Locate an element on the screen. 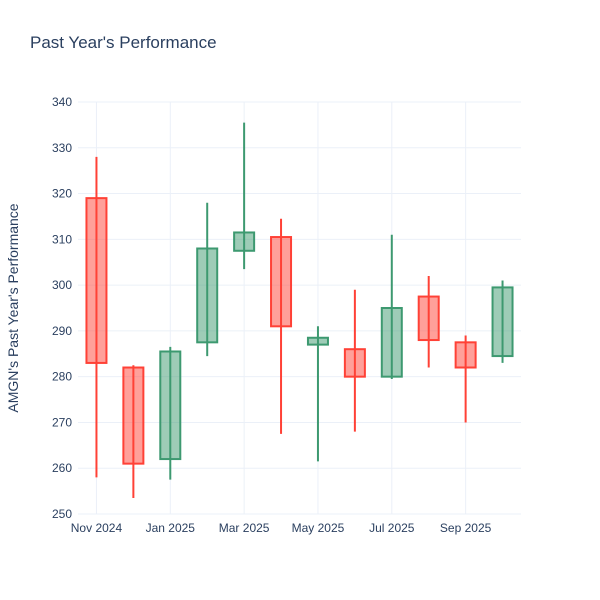  x-tick-label: Sep 2025 is located at coordinates (466, 528).